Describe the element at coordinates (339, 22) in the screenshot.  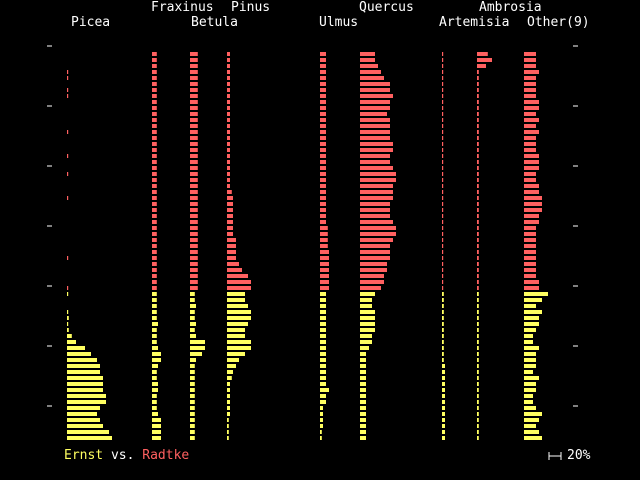
I see `taxon-label-ulmus: Ulmus` at that location.